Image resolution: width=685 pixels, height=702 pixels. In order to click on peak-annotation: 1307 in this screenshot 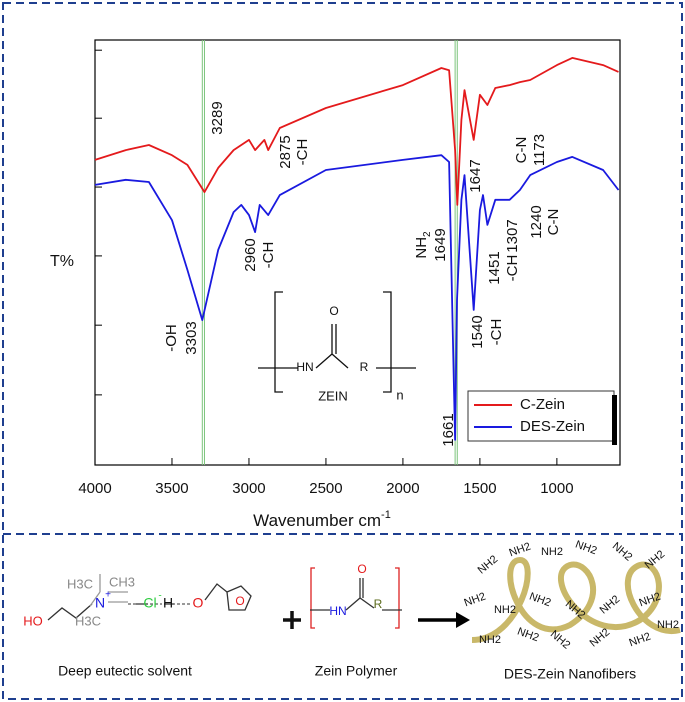, I will do `click(512, 235)`.